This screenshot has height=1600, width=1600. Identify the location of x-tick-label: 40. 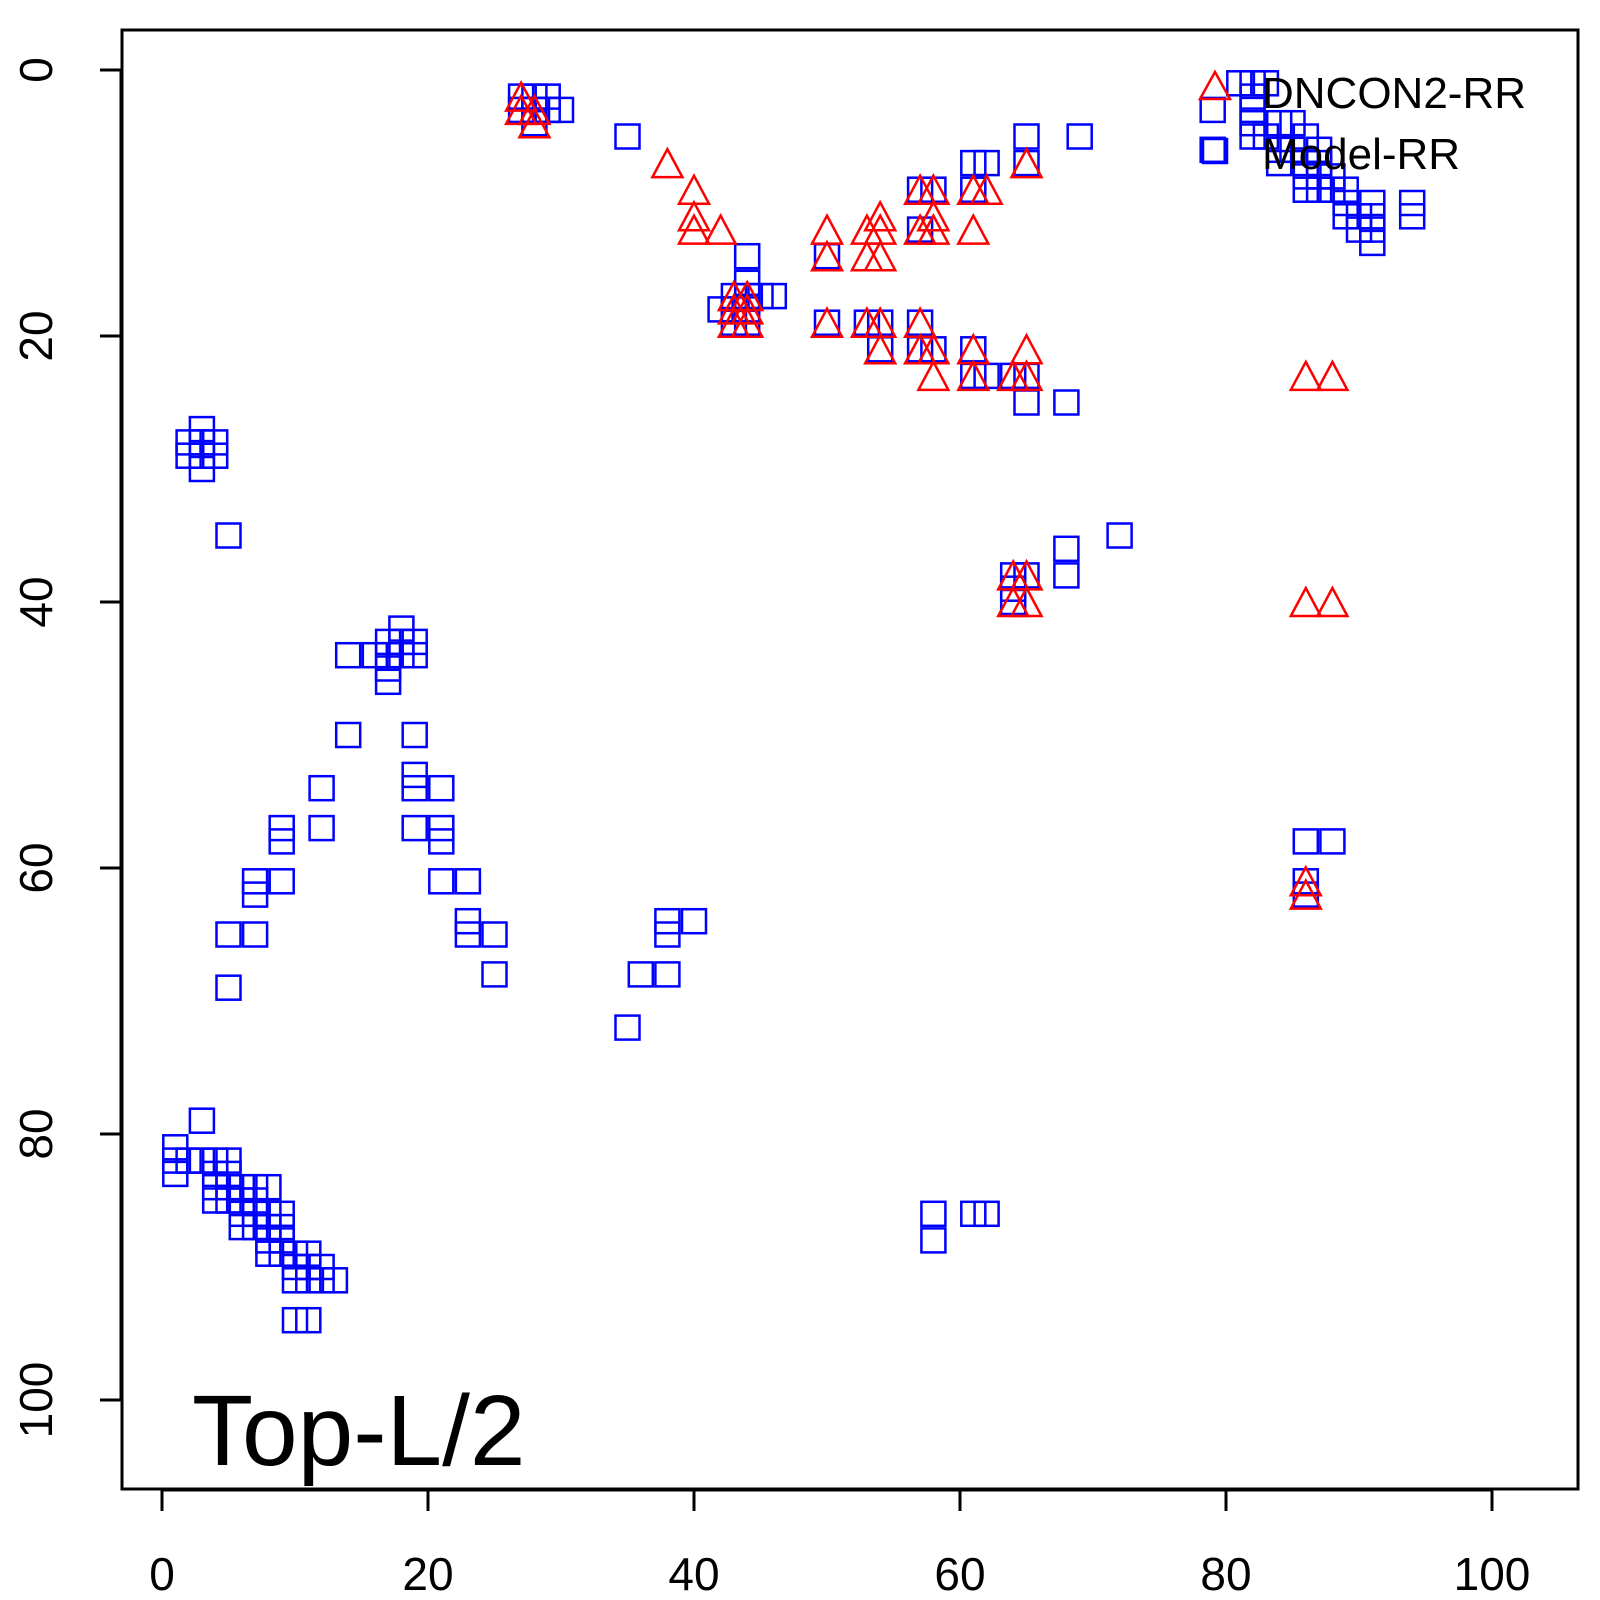
(693, 1574).